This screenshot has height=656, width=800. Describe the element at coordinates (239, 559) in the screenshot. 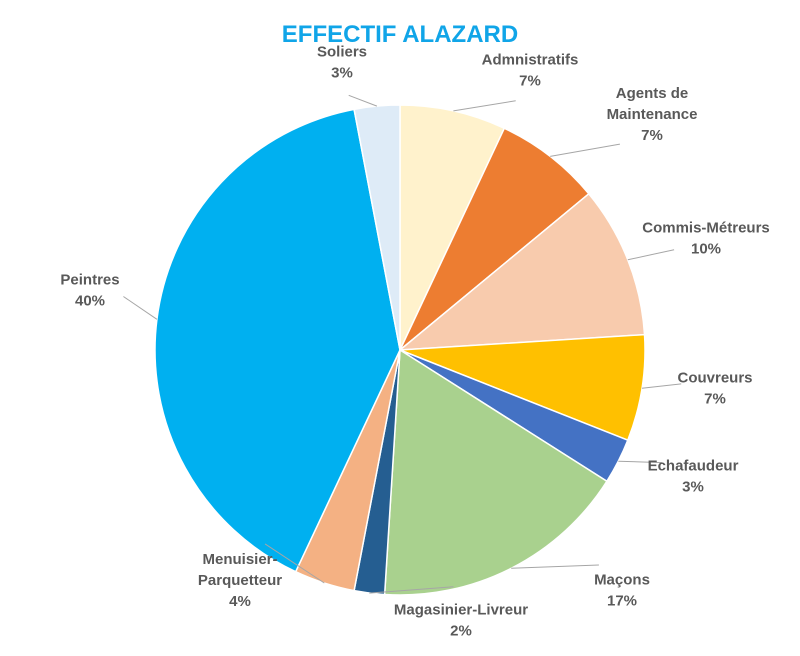

I see `slice-name: Menuisier-` at that location.